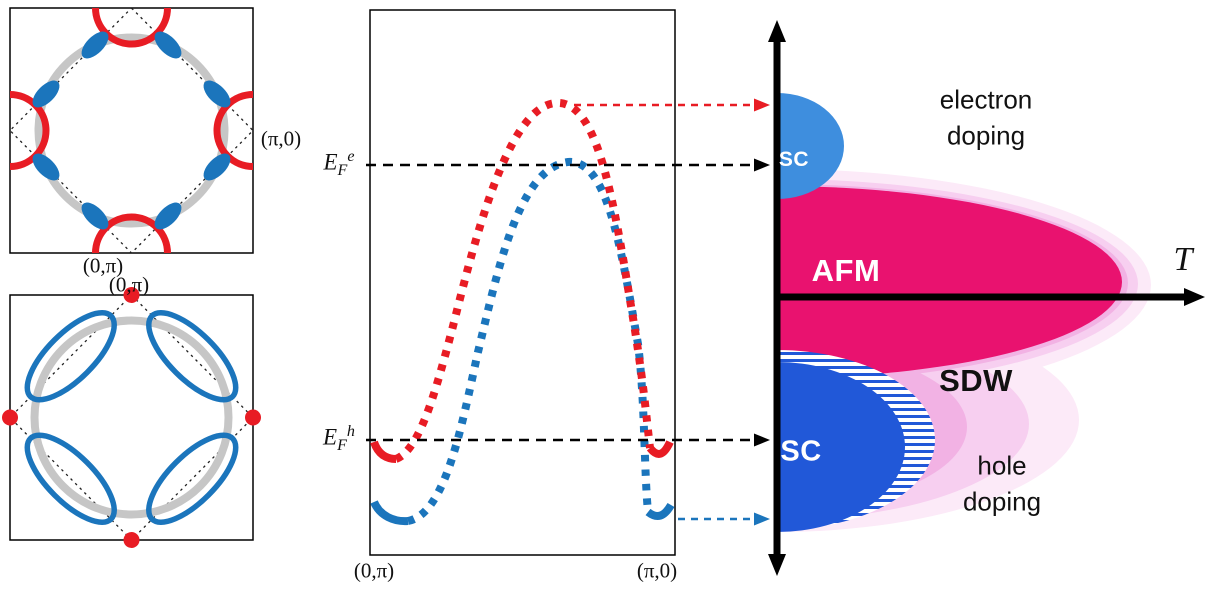 Image resolution: width=1206 pixels, height=598 pixels. Describe the element at coordinates (10, 417) in the screenshot. I see `electron-point-left` at that location.